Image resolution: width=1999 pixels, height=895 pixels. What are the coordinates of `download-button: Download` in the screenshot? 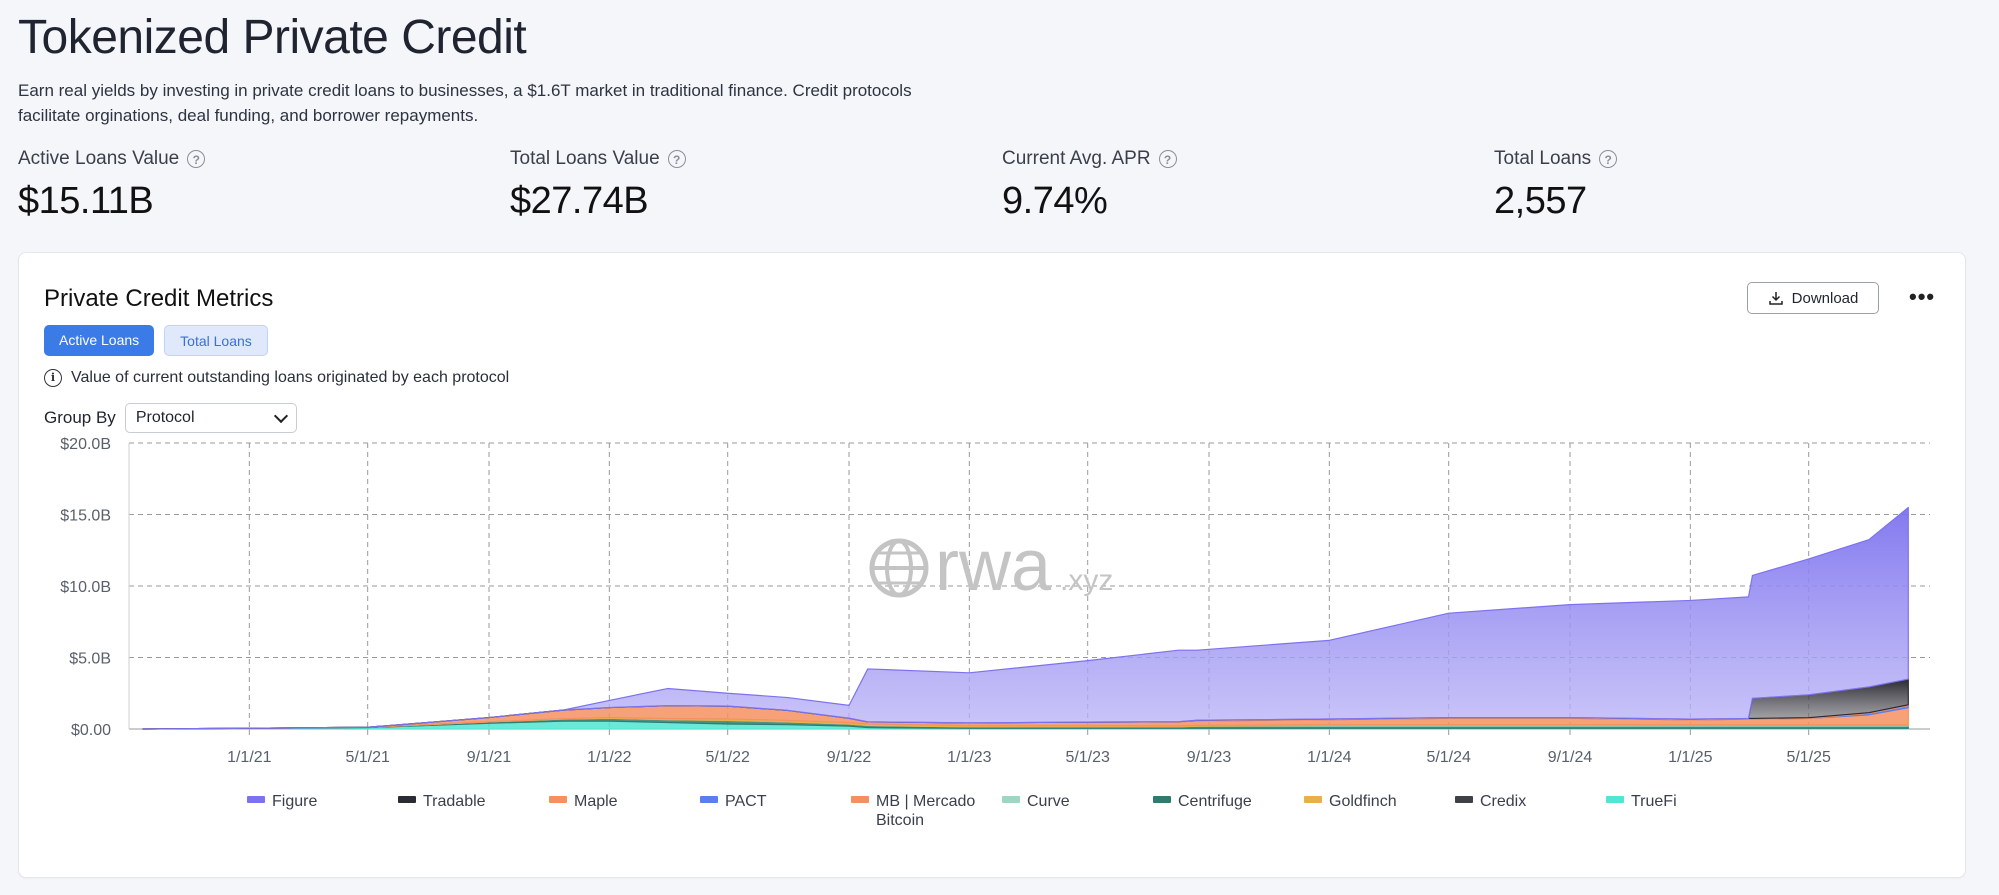 It's located at (1813, 298).